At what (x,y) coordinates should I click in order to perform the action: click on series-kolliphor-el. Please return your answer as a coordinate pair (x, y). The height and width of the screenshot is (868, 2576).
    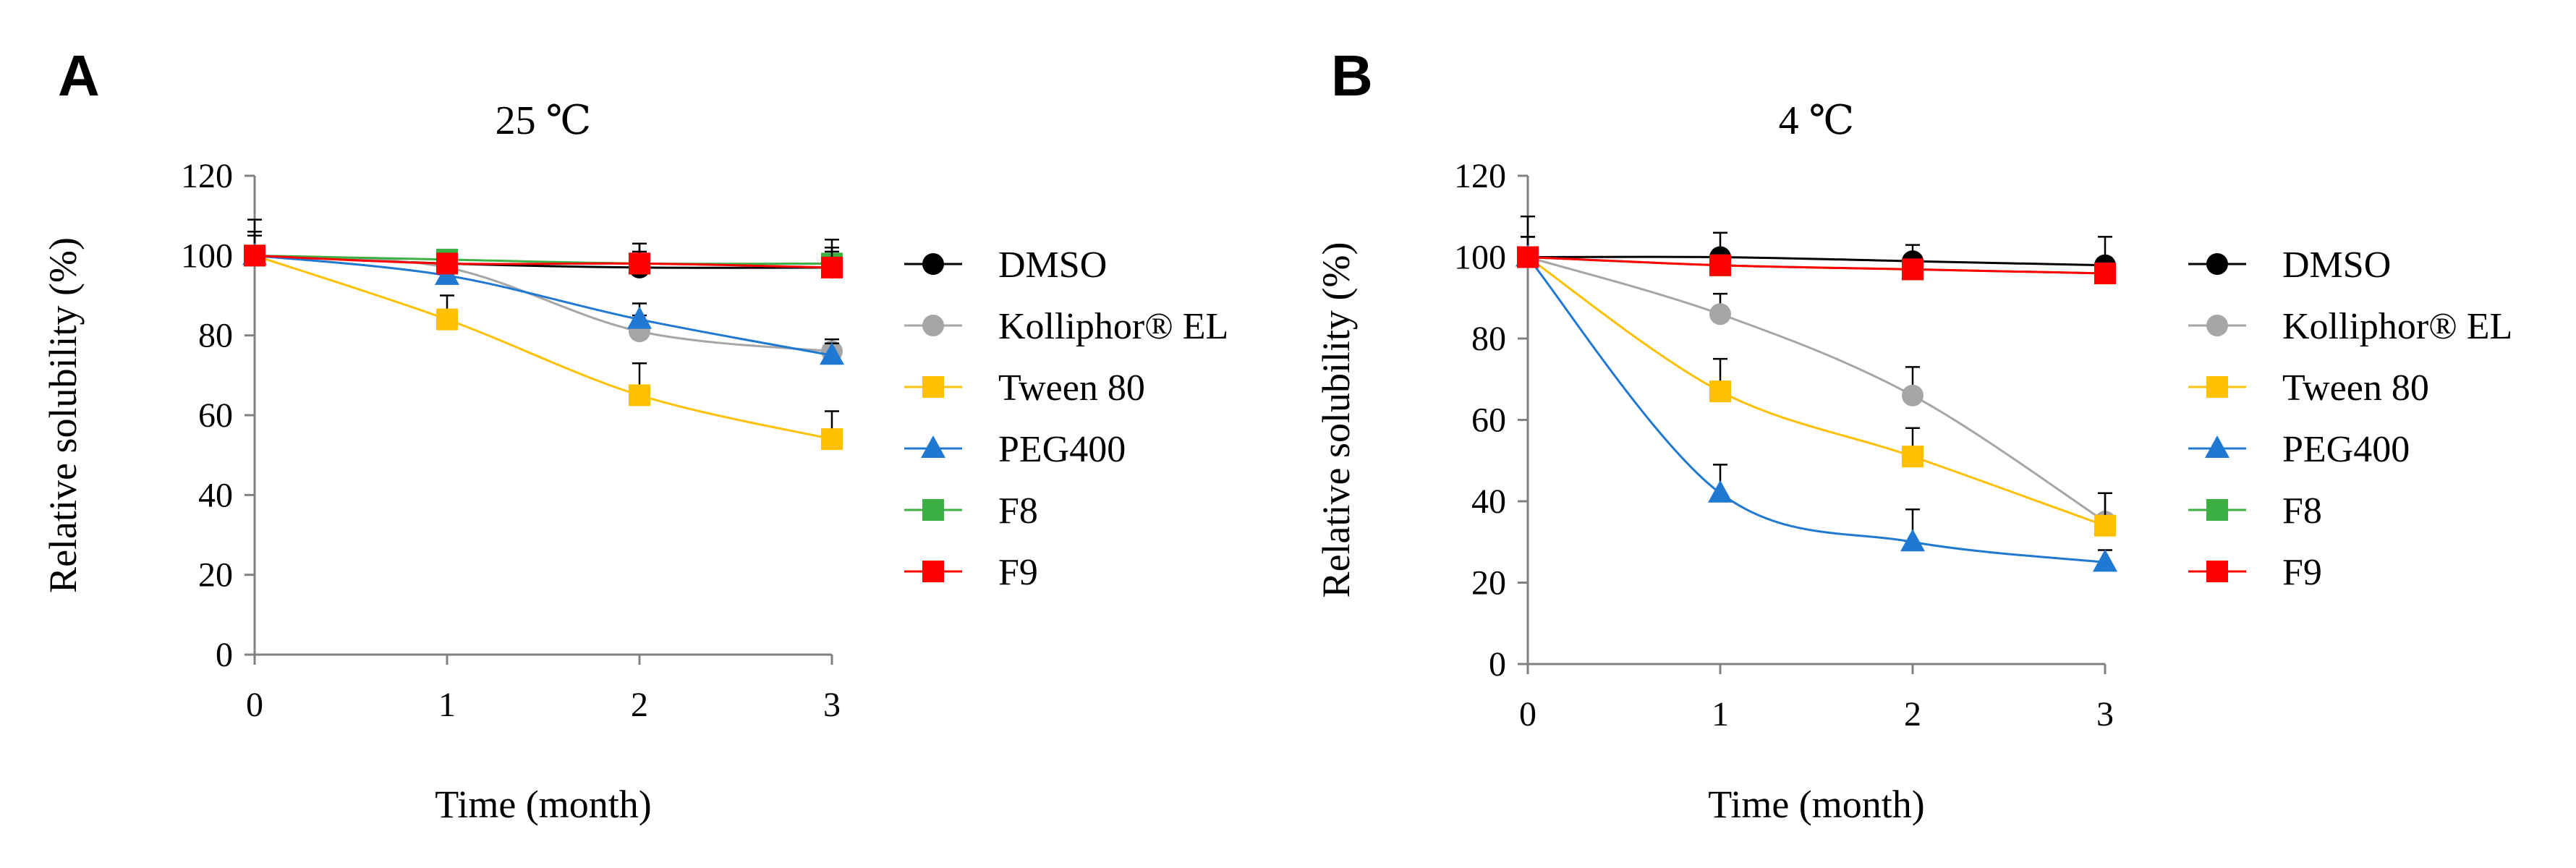
    Looking at the image, I should click on (1816, 384).